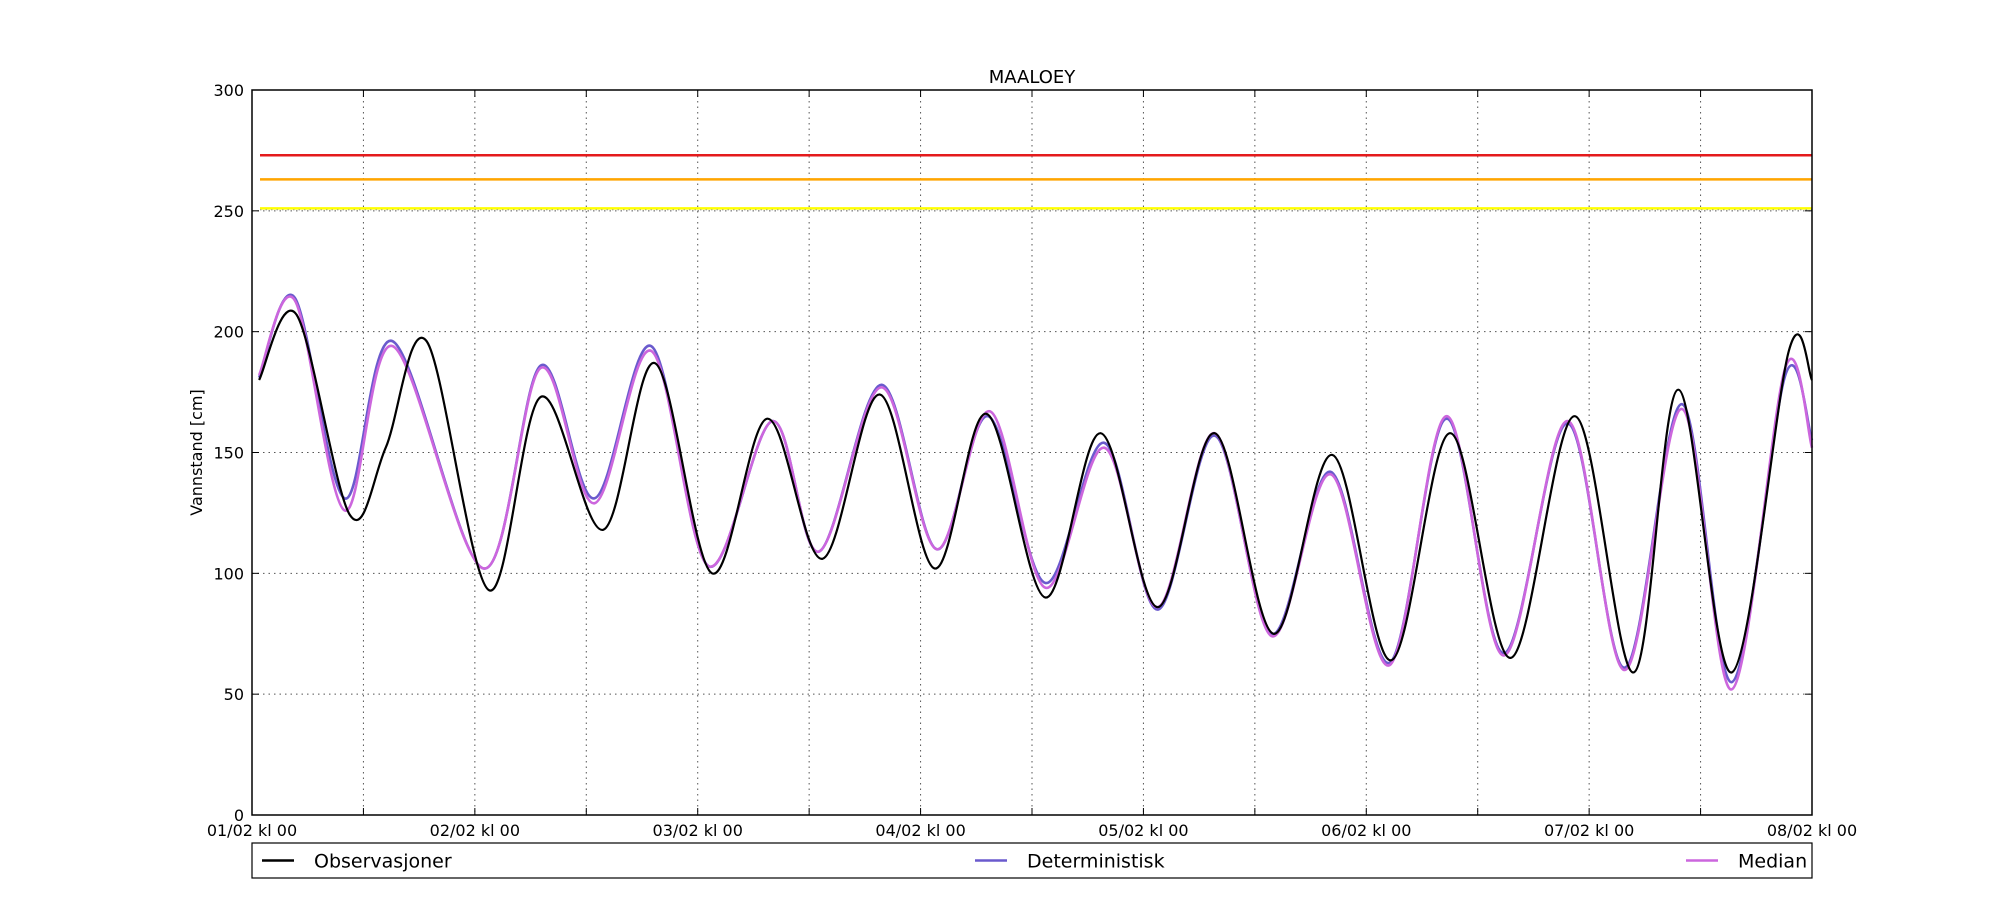 Image resolution: width=2000 pixels, height=900 pixels. I want to click on x-tick-label: 06/02 kl 00, so click(1366, 830).